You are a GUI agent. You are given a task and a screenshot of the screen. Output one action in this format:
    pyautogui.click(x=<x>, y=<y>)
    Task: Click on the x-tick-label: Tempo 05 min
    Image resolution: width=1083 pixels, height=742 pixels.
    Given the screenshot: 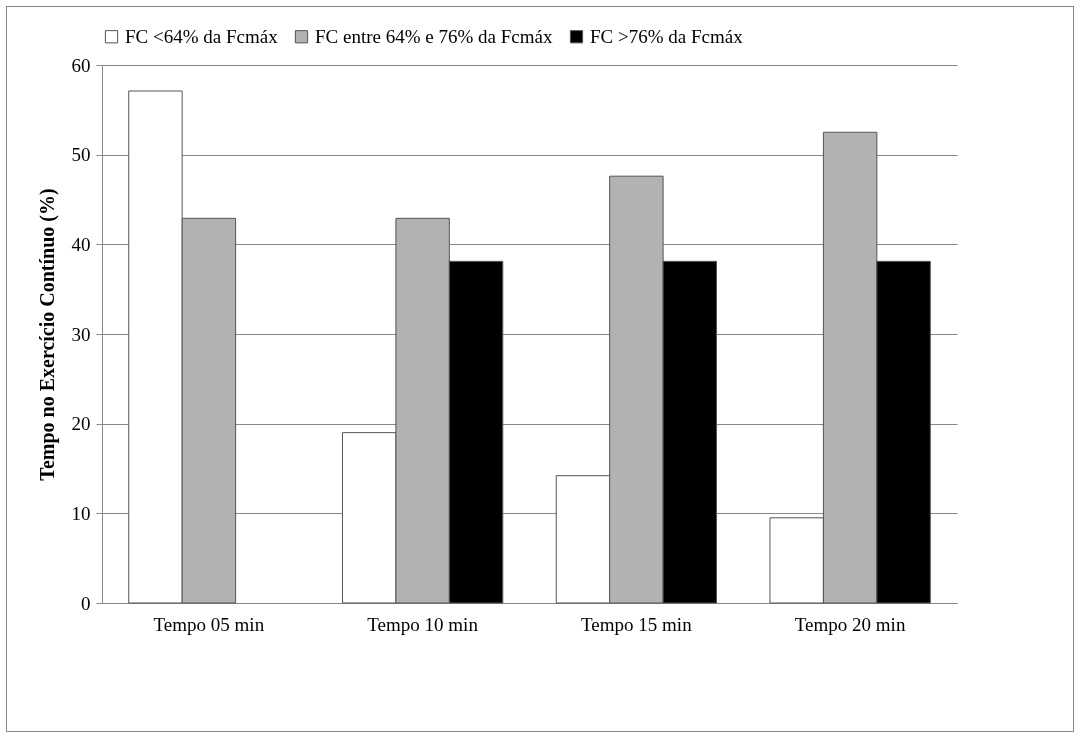 What is the action you would take?
    pyautogui.click(x=209, y=624)
    